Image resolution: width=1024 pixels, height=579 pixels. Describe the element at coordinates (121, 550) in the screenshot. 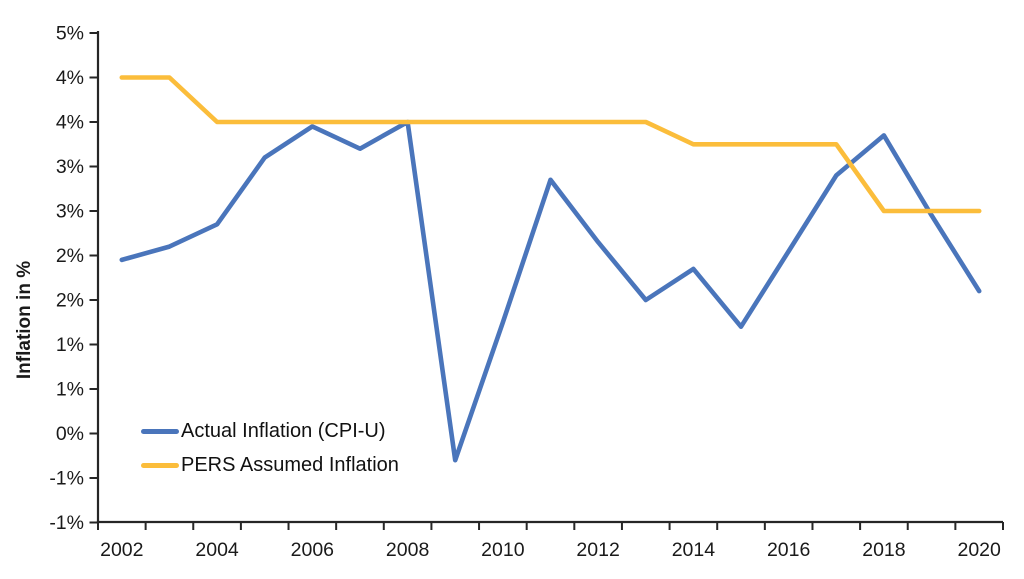

I see `x-tick-label: 2002` at that location.